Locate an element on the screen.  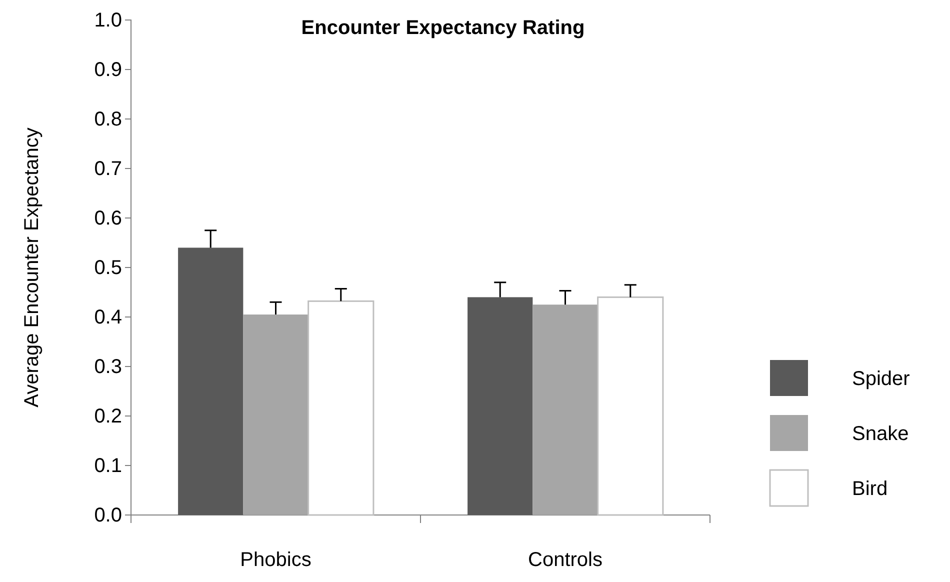
y-tick-label: 0.1 is located at coordinates (108, 465).